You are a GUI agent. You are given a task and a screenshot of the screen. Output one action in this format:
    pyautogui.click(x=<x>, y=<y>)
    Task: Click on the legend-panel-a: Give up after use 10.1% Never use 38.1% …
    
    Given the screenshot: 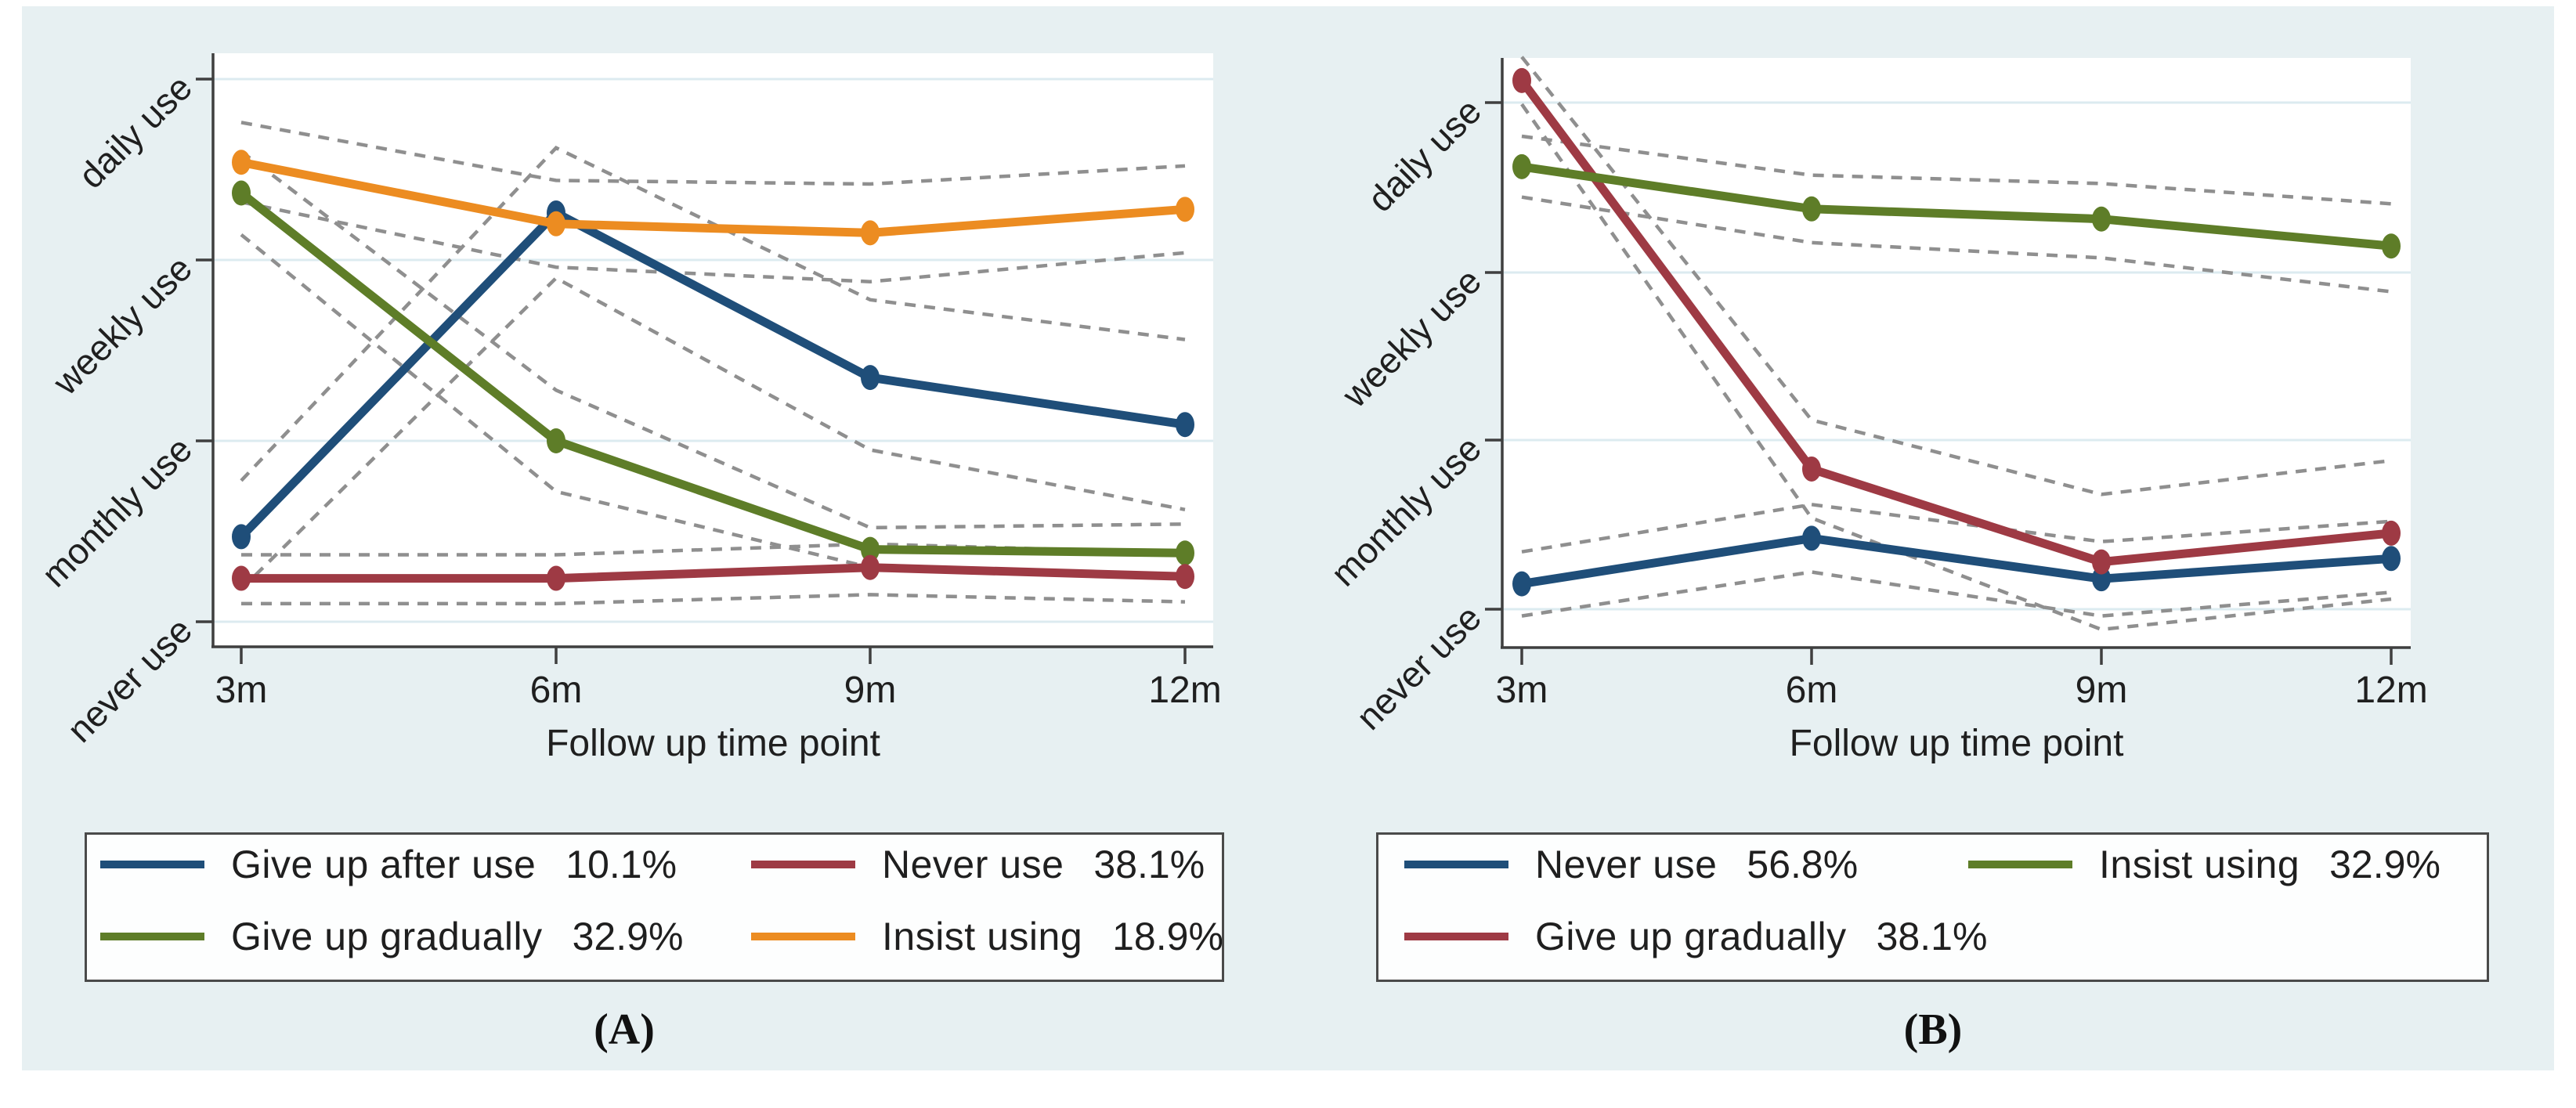 What is the action you would take?
    pyautogui.click(x=654, y=907)
    